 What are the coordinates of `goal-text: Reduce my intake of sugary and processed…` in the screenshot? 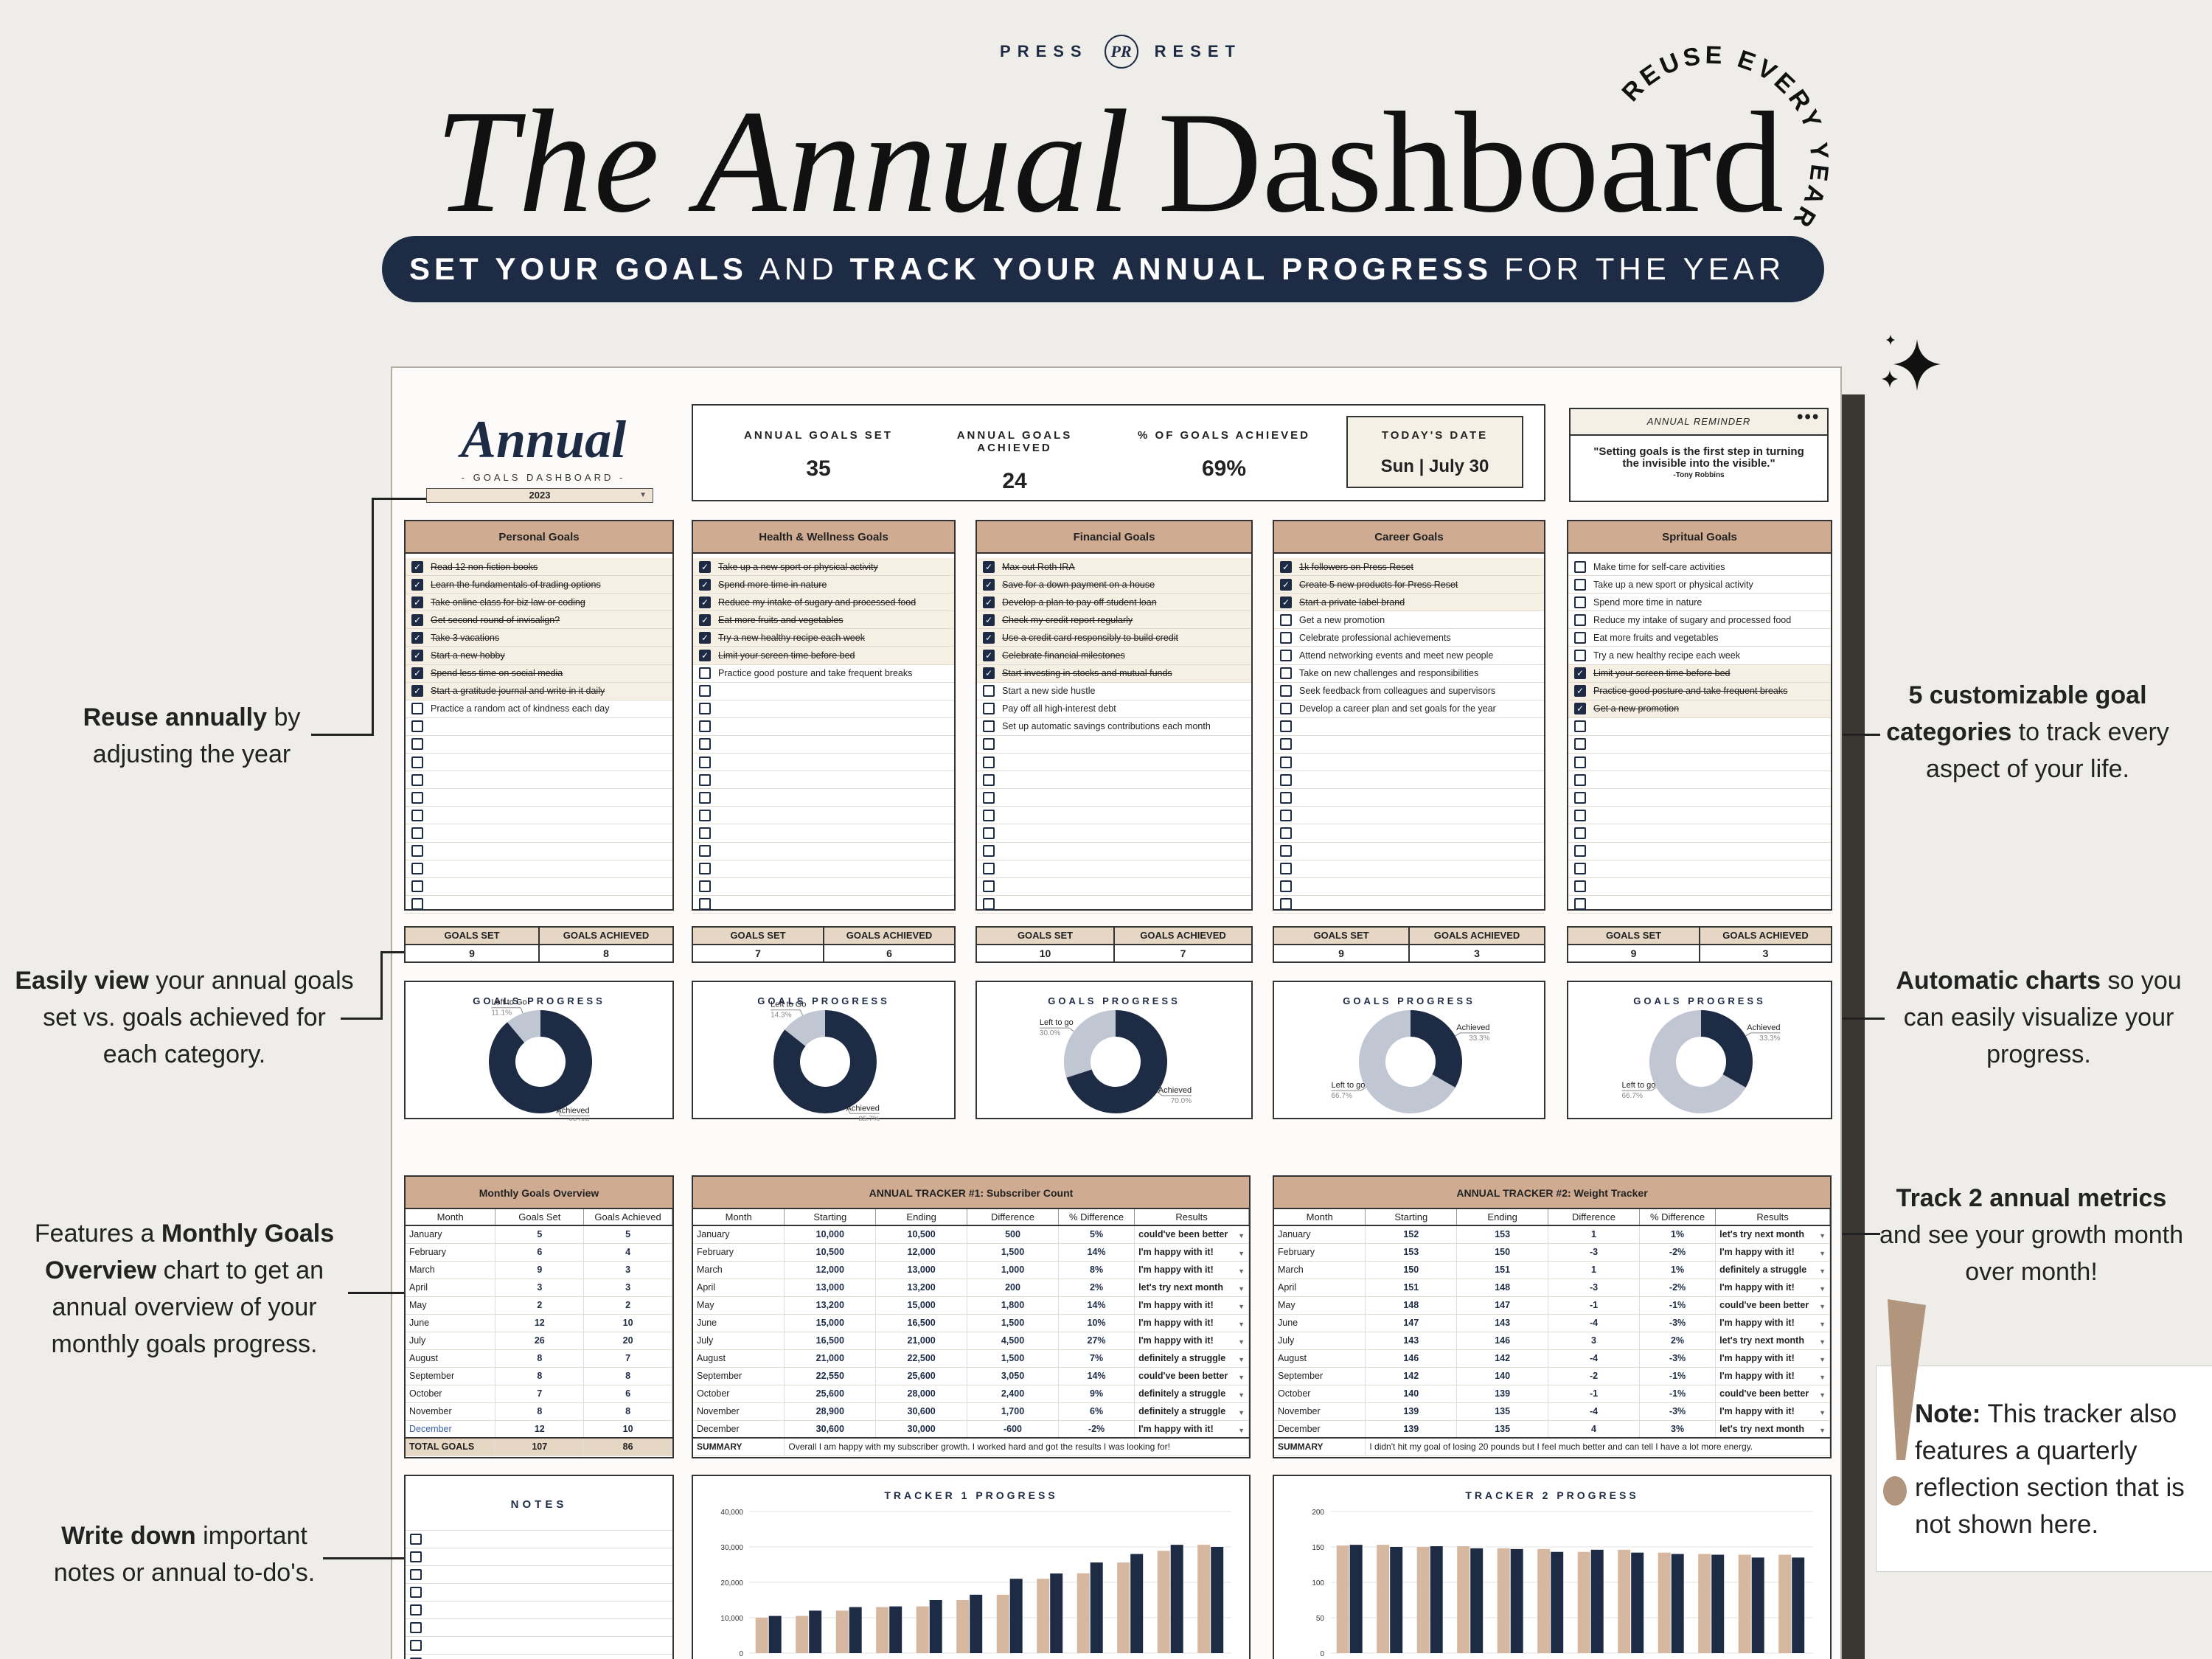 It's located at (1692, 619).